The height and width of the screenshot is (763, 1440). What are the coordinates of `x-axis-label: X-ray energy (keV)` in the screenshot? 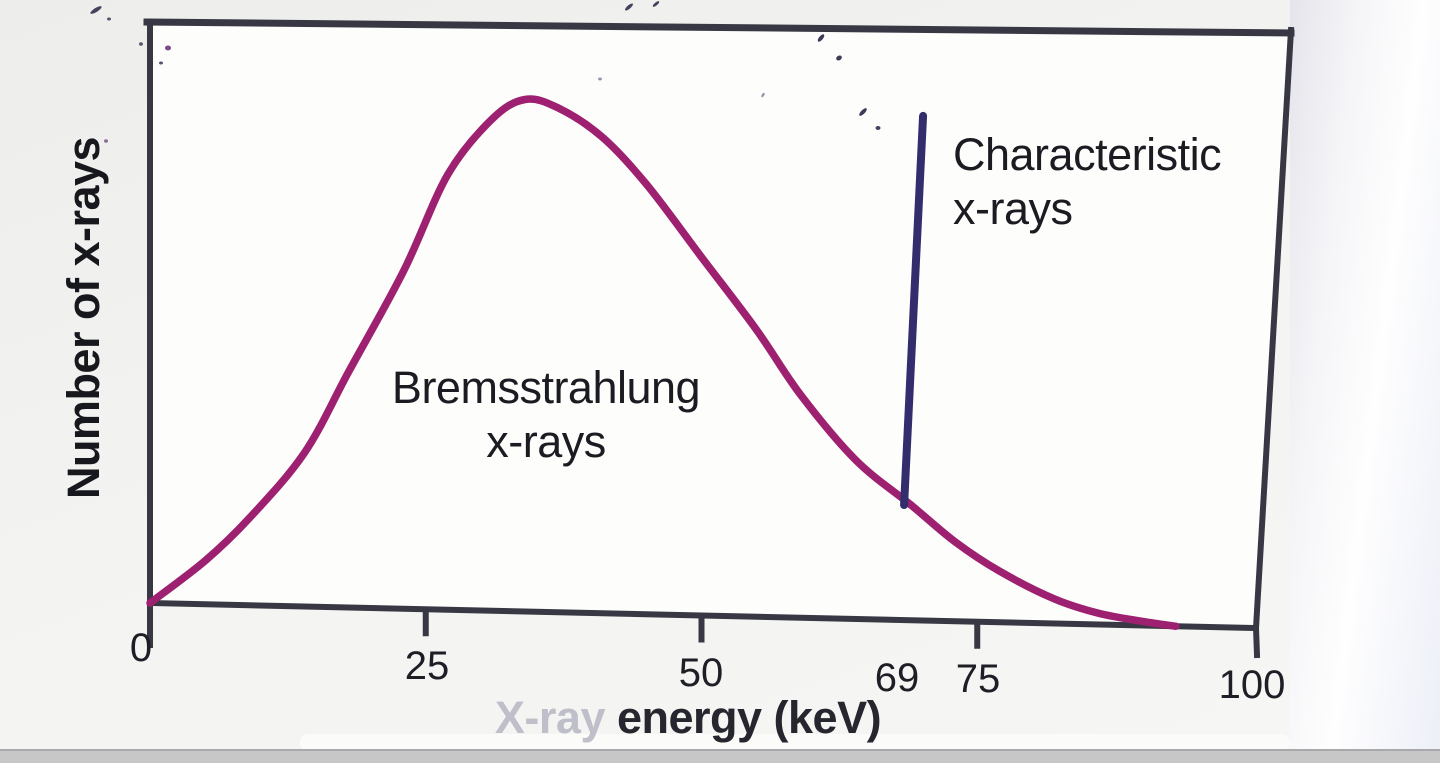 It's located at (688, 718).